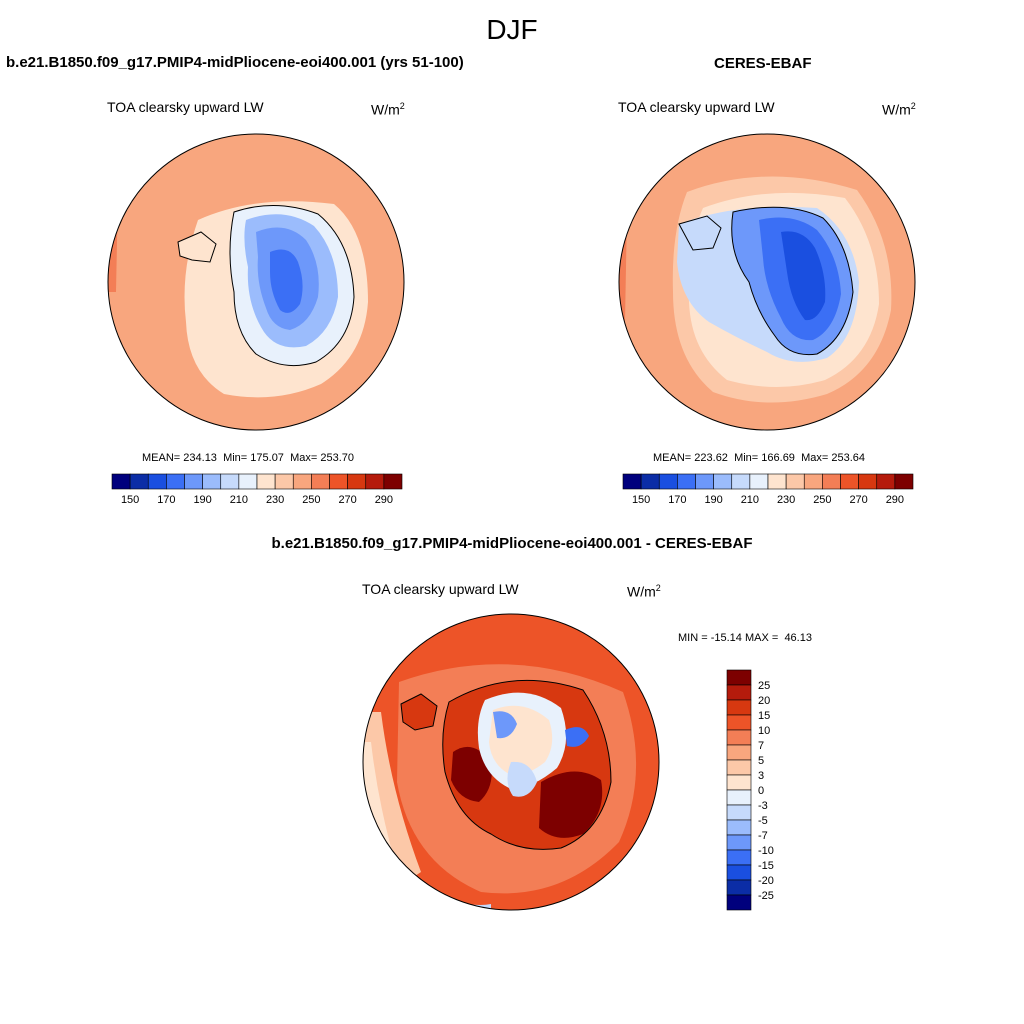  I want to click on colorbar-1-tick-label: 150, so click(130, 500).